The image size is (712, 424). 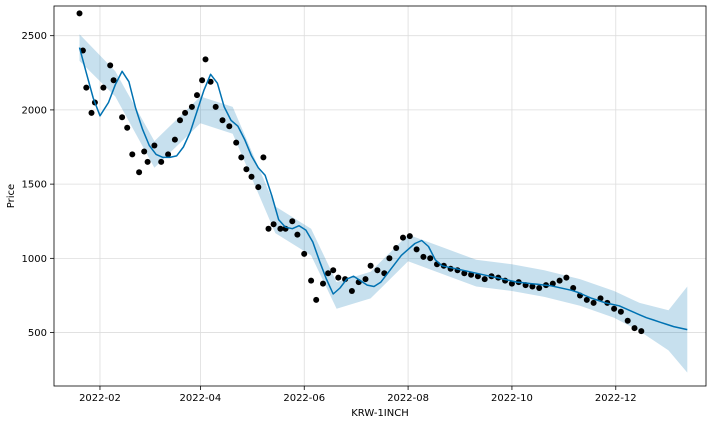 What do you see at coordinates (11, 196) in the screenshot?
I see `y-axis-label: Price` at bounding box center [11, 196].